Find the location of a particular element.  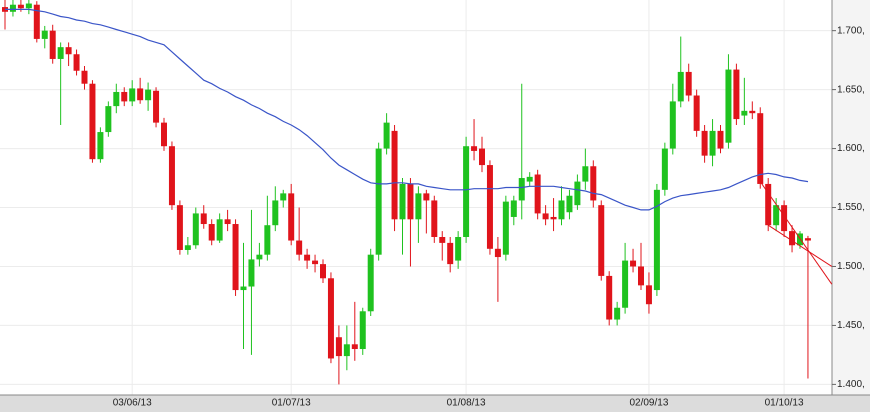

x-axis-panel is located at coordinates (435, 403).